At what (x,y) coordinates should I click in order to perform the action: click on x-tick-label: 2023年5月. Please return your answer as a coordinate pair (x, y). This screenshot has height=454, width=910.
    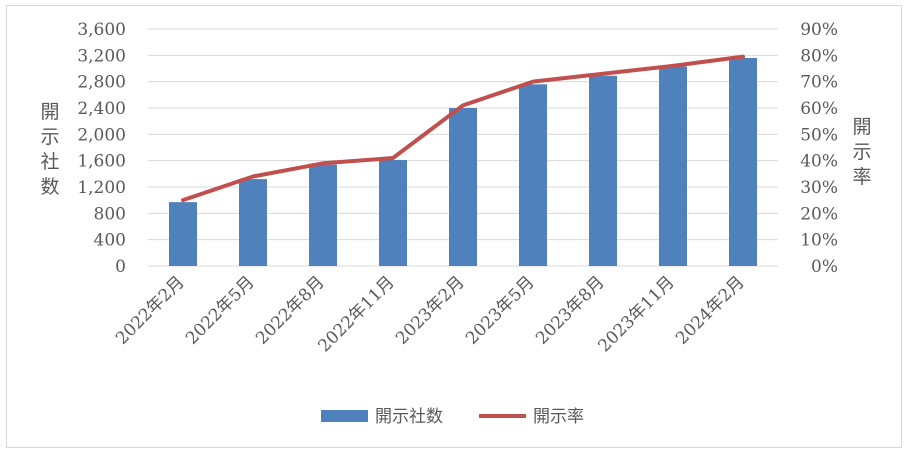
    Looking at the image, I should click on (500, 310).